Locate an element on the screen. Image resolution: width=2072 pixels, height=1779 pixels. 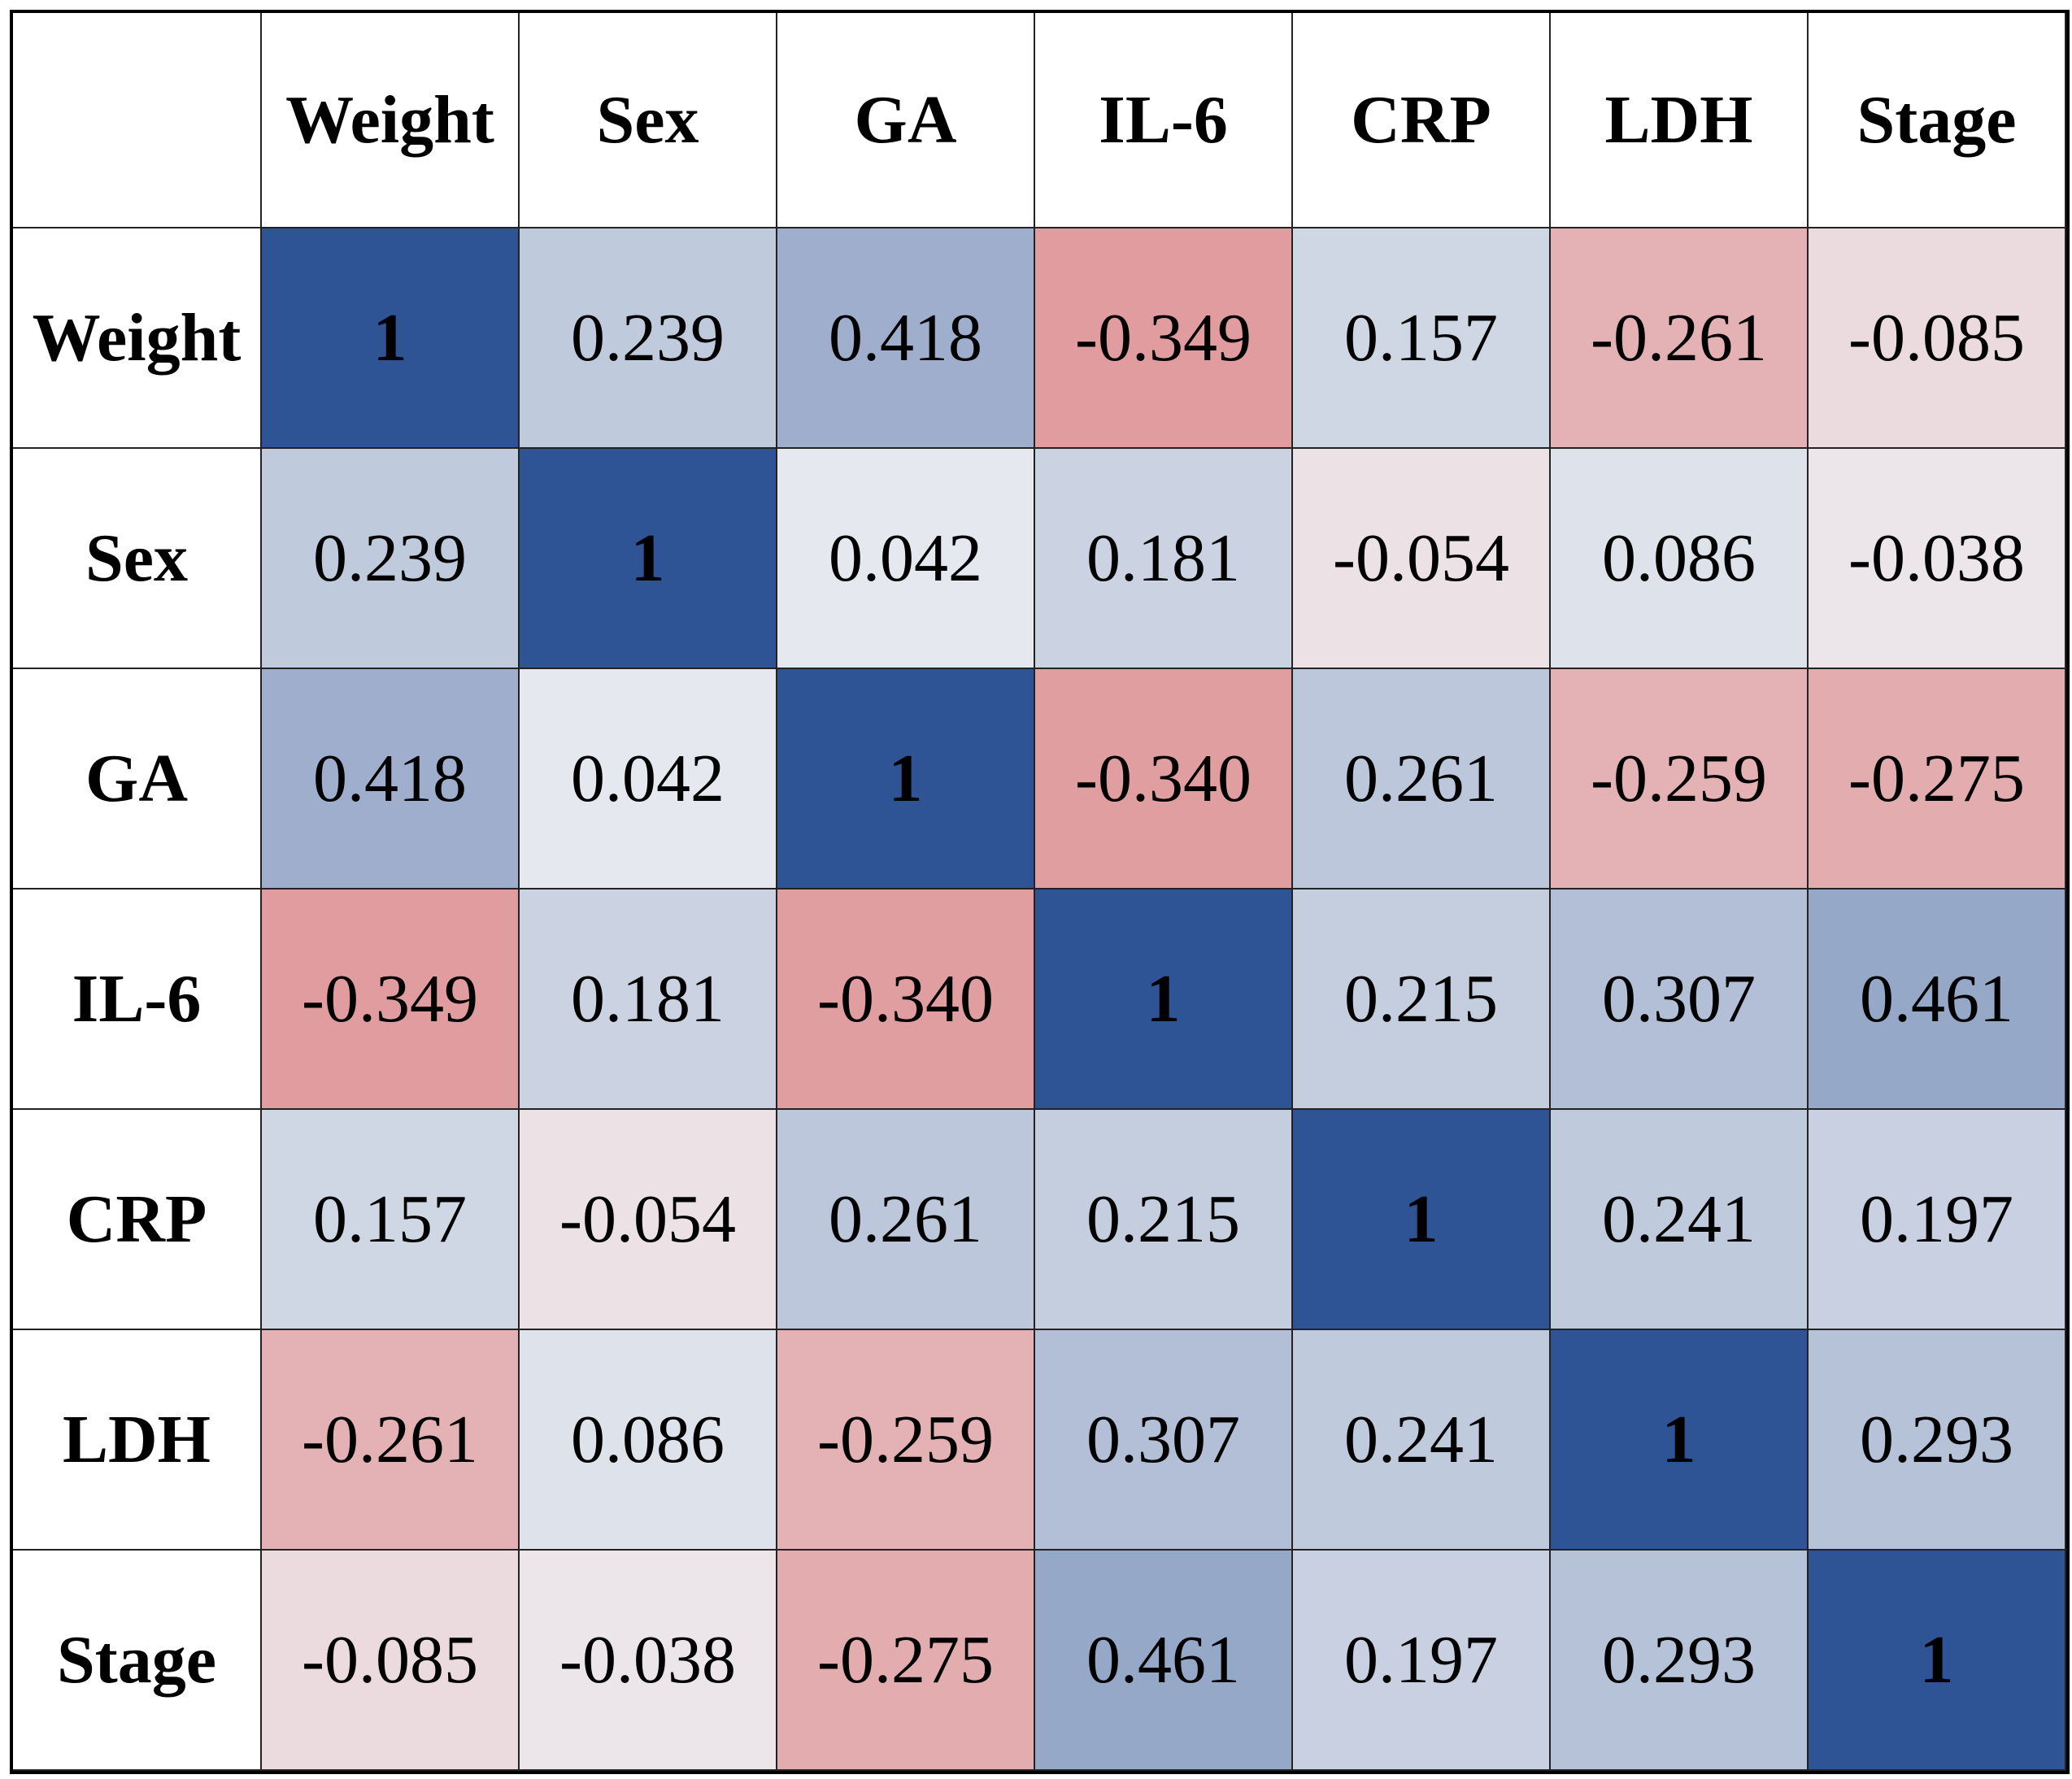
row-header: LDH is located at coordinates (137, 1440).